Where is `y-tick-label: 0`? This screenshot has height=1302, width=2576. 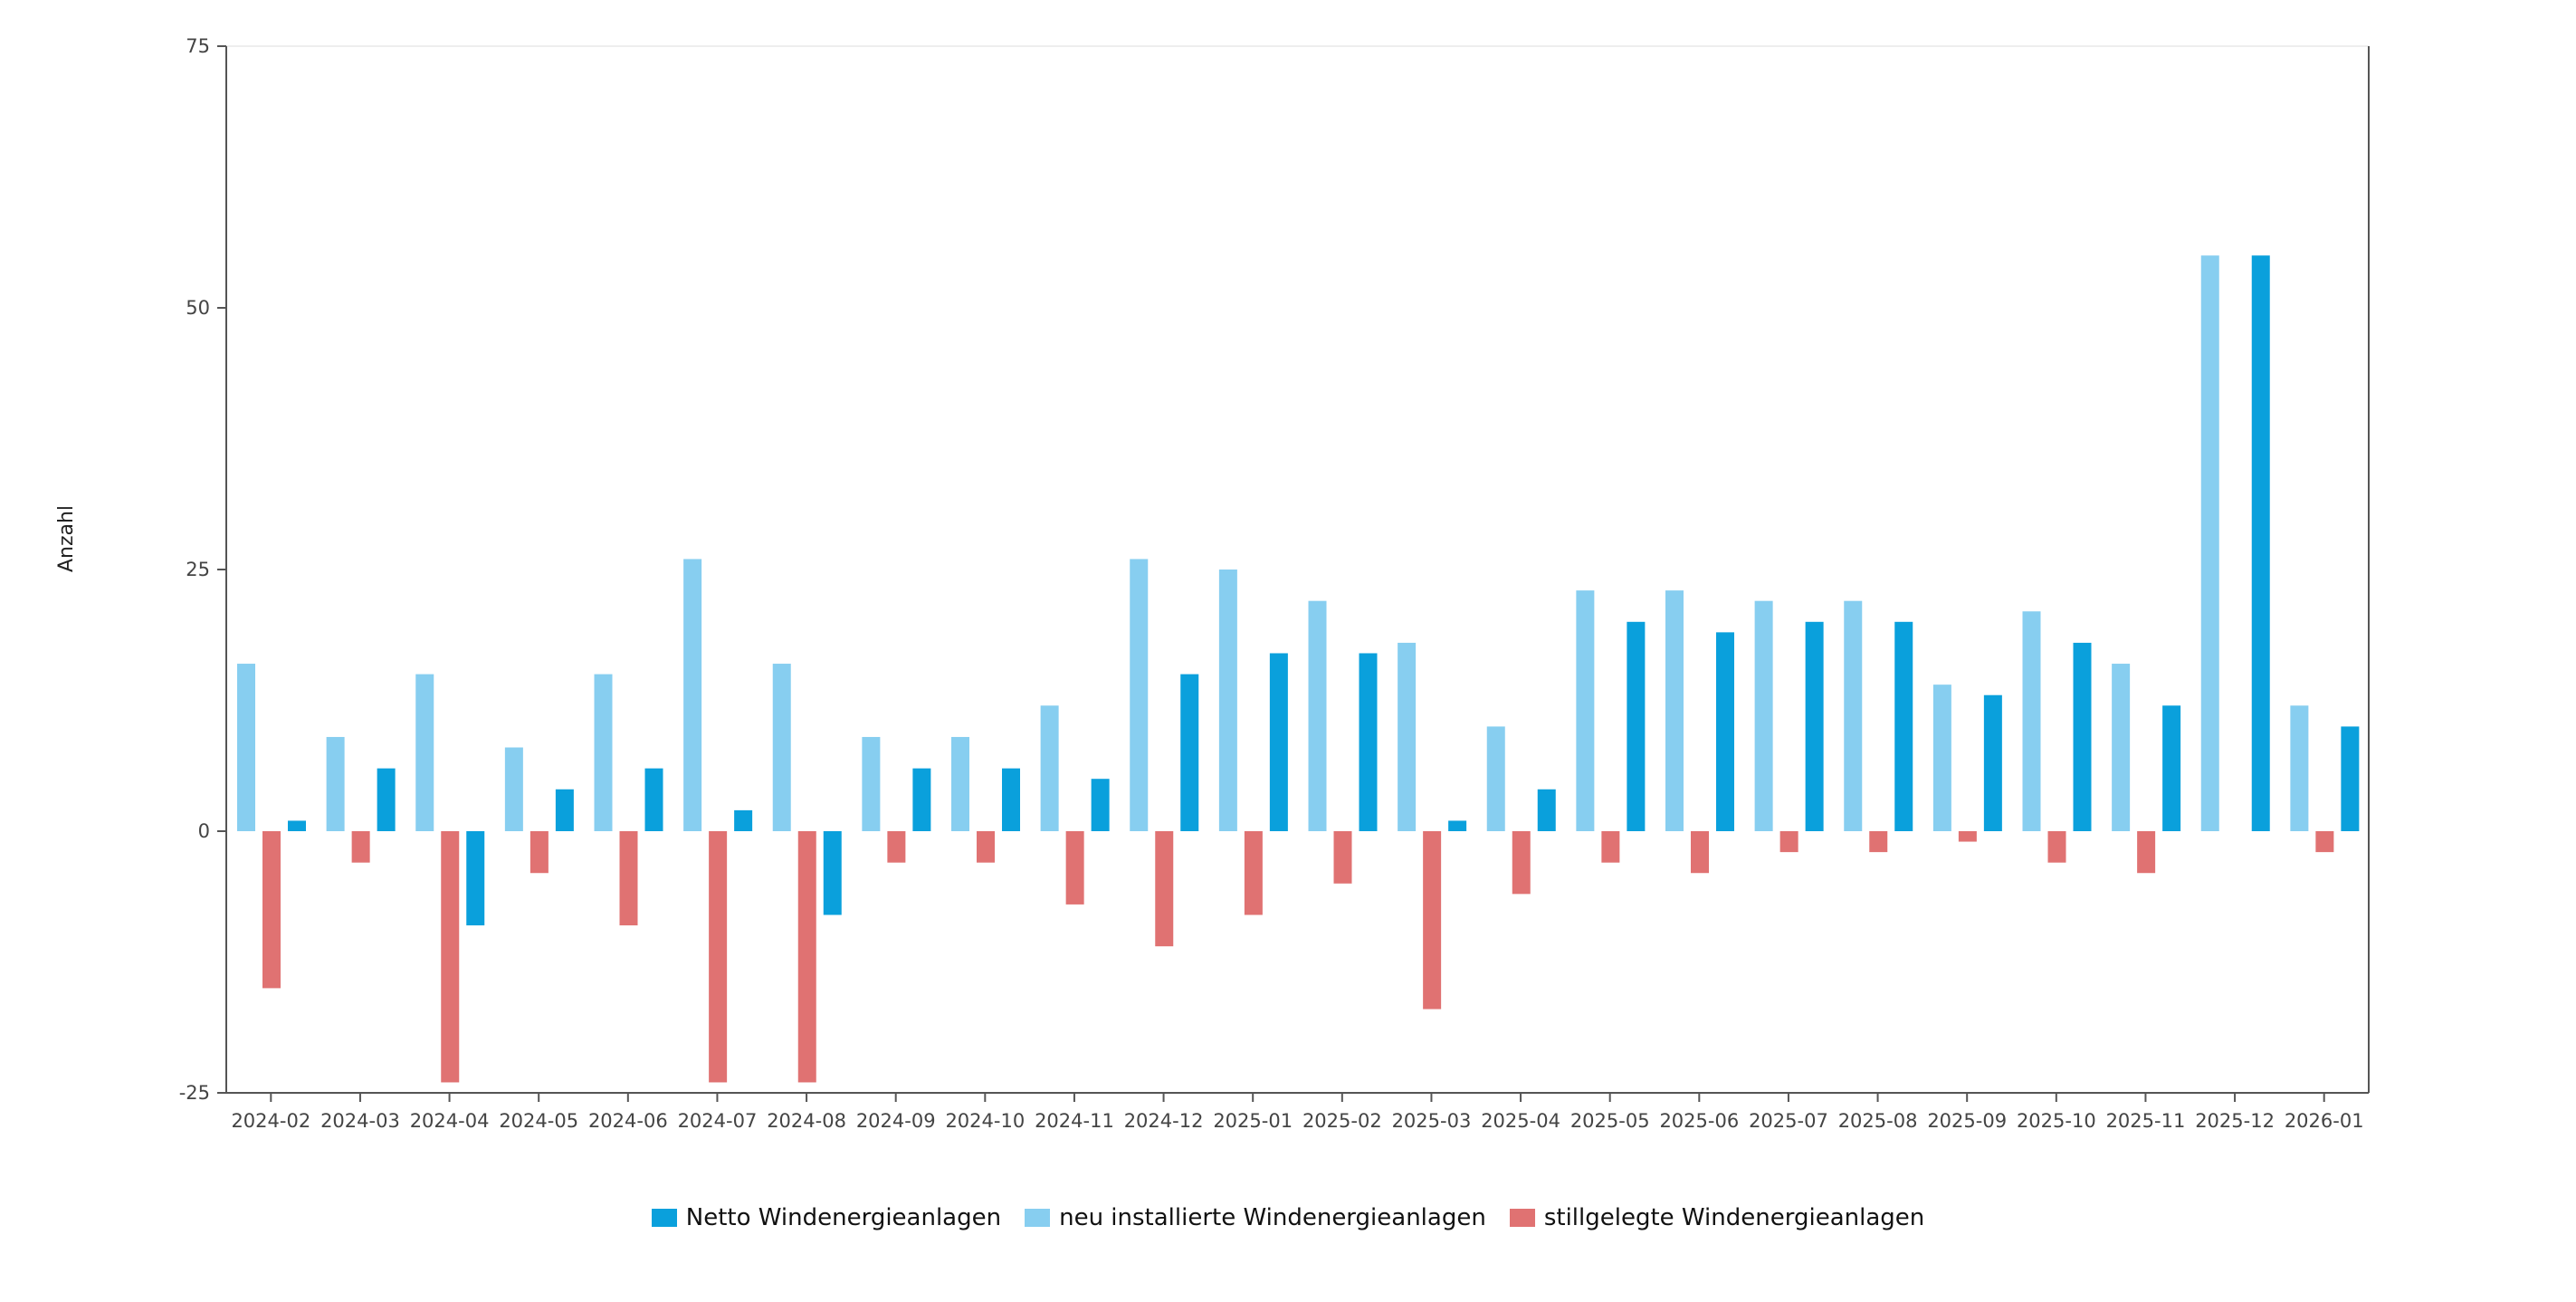
y-tick-label: 0 is located at coordinates (204, 831).